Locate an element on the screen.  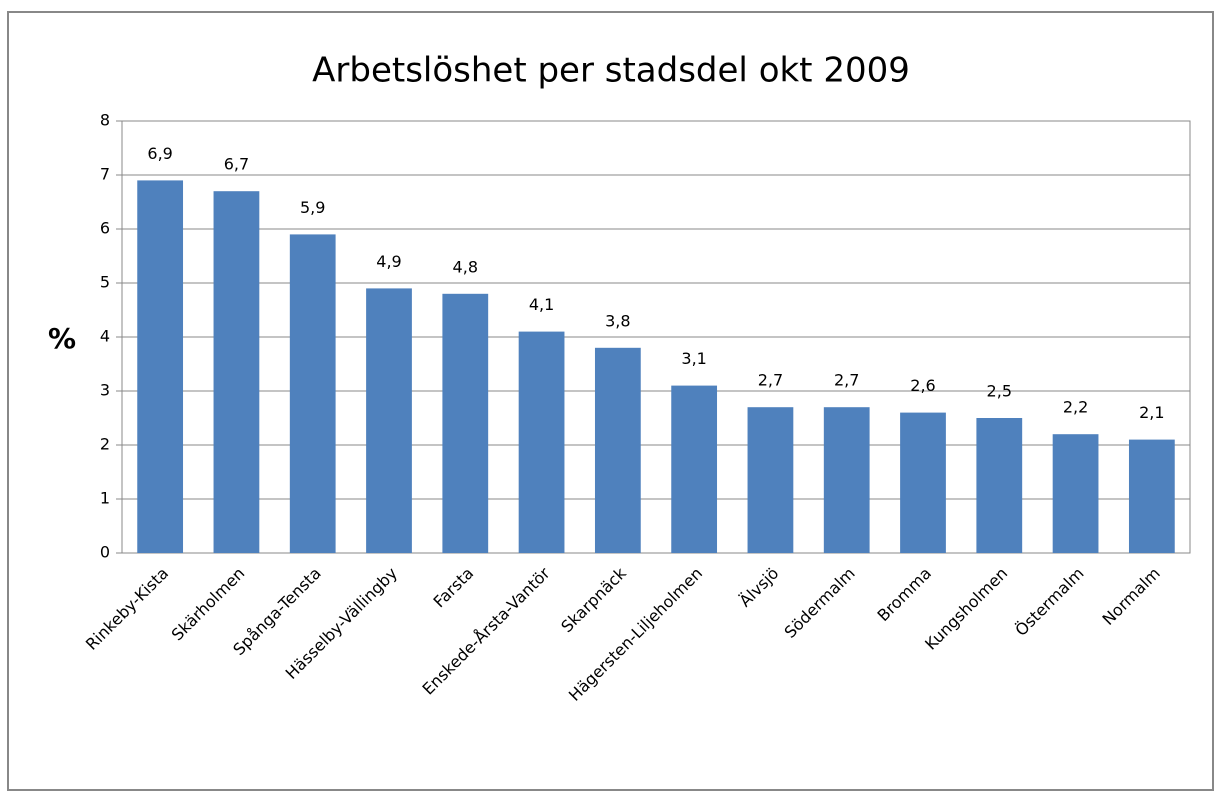
y-tick-label: 2 is located at coordinates (105, 444).